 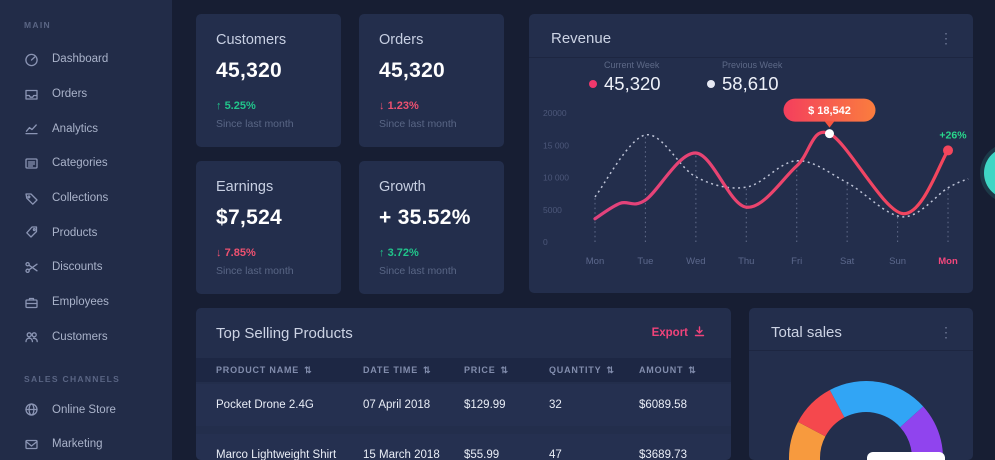 I want to click on column-header-product-name: PRODUCT NAME ⇅, so click(x=264, y=370).